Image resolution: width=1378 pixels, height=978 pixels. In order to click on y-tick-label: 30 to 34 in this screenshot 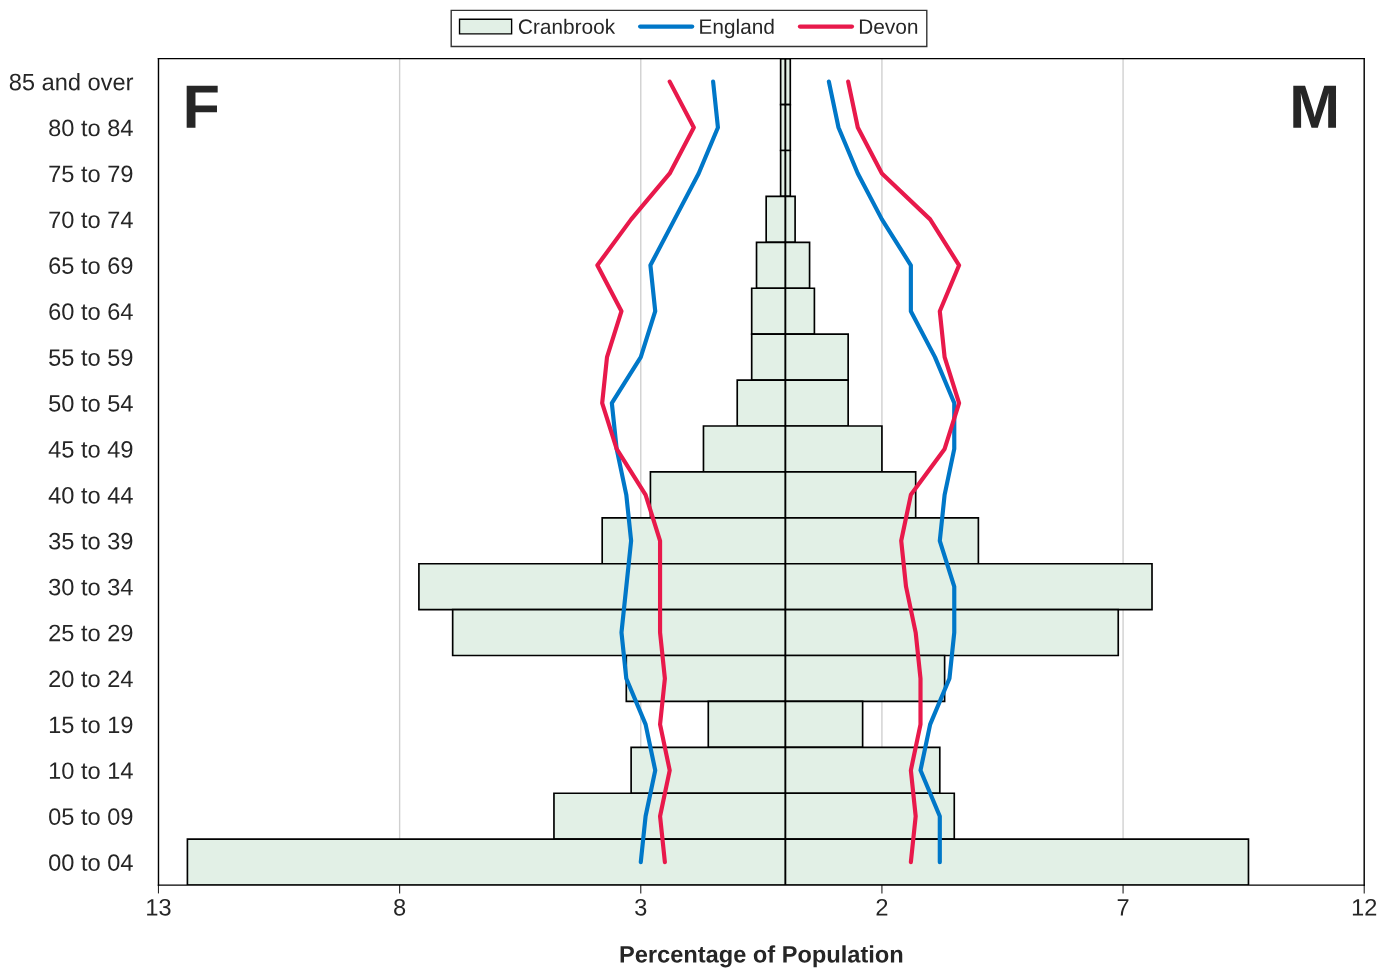, I will do `click(91, 587)`.